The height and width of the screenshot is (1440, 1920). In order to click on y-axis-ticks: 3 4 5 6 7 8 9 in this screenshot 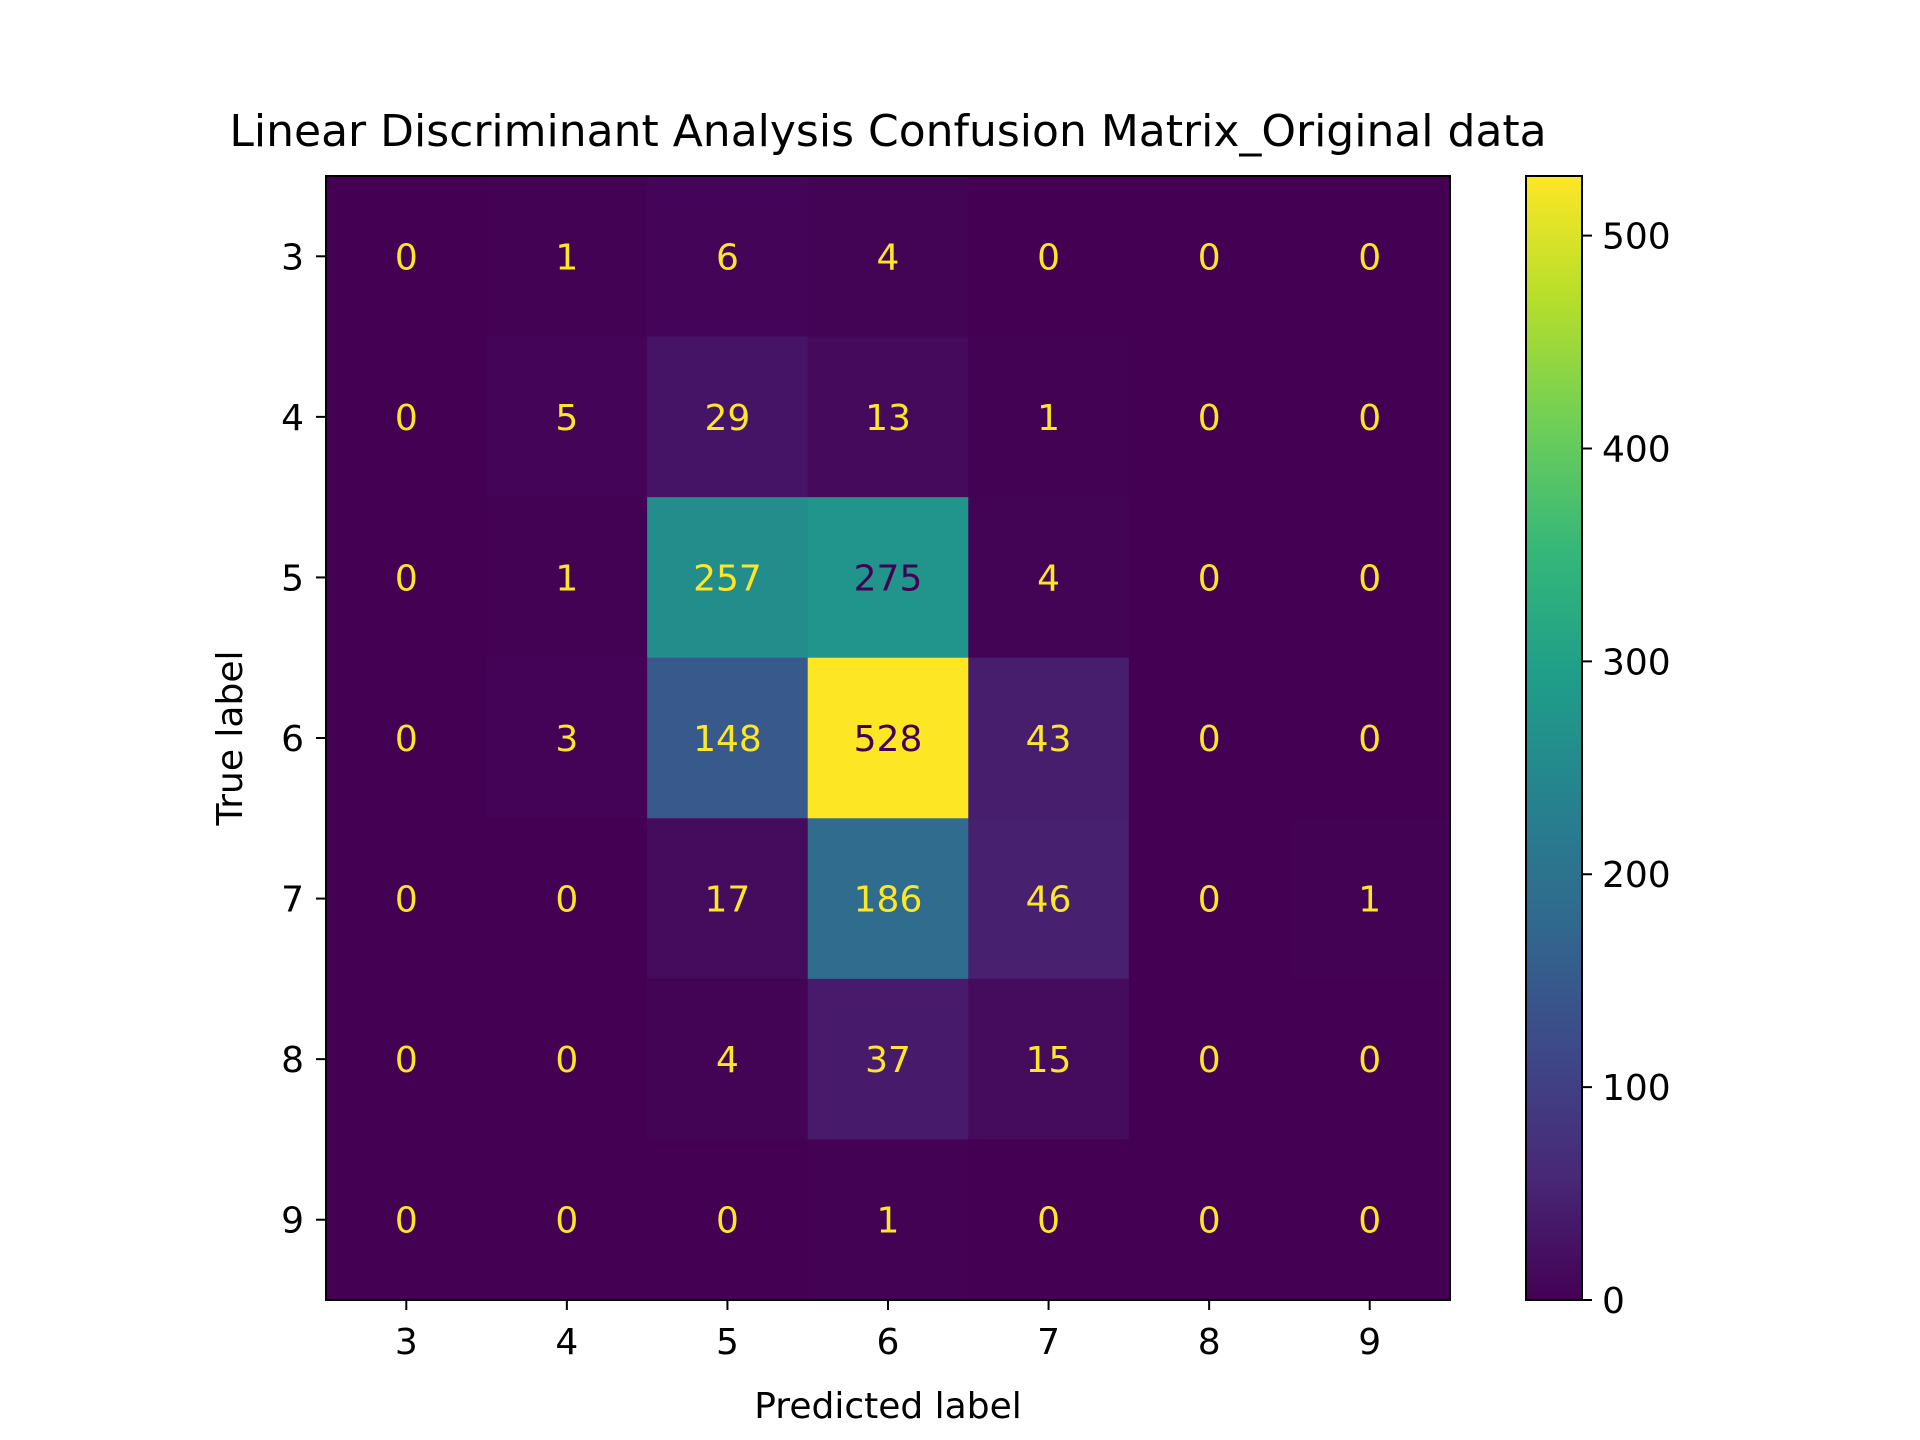, I will do `click(303, 739)`.